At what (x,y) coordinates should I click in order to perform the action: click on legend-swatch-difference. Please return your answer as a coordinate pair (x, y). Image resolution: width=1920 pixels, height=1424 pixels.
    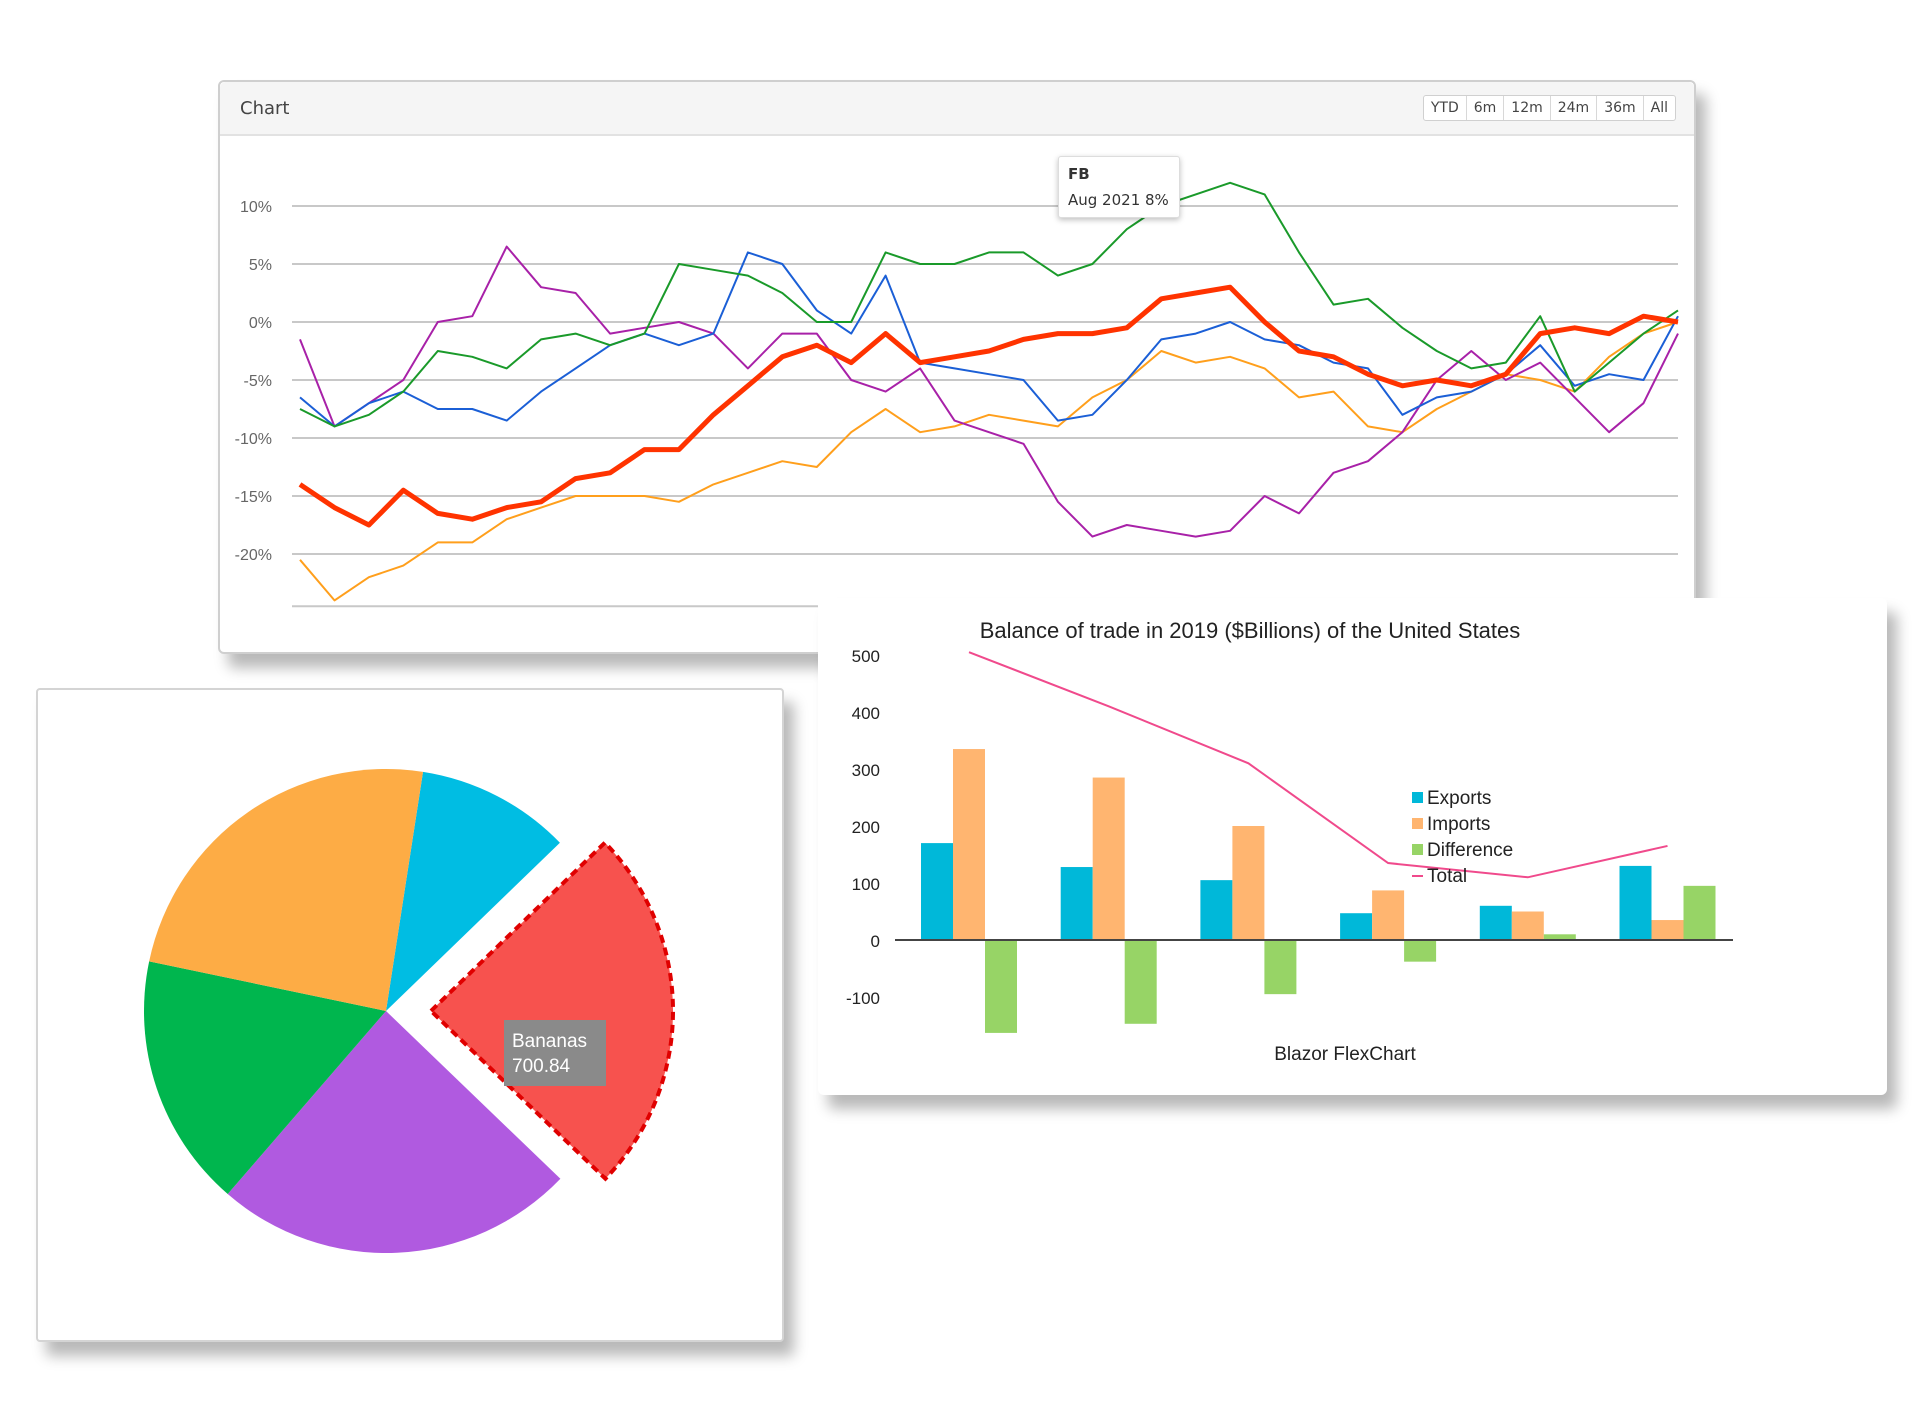
    Looking at the image, I should click on (1417, 849).